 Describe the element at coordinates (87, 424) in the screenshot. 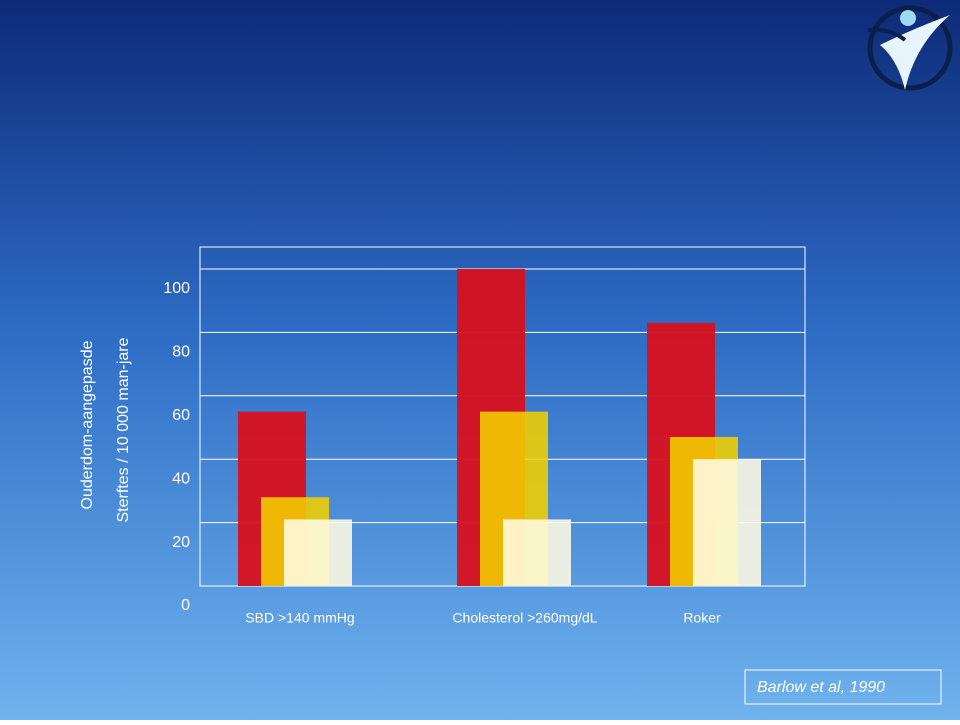

I see `y-axis-label: Ouderdom-aangepasde` at that location.